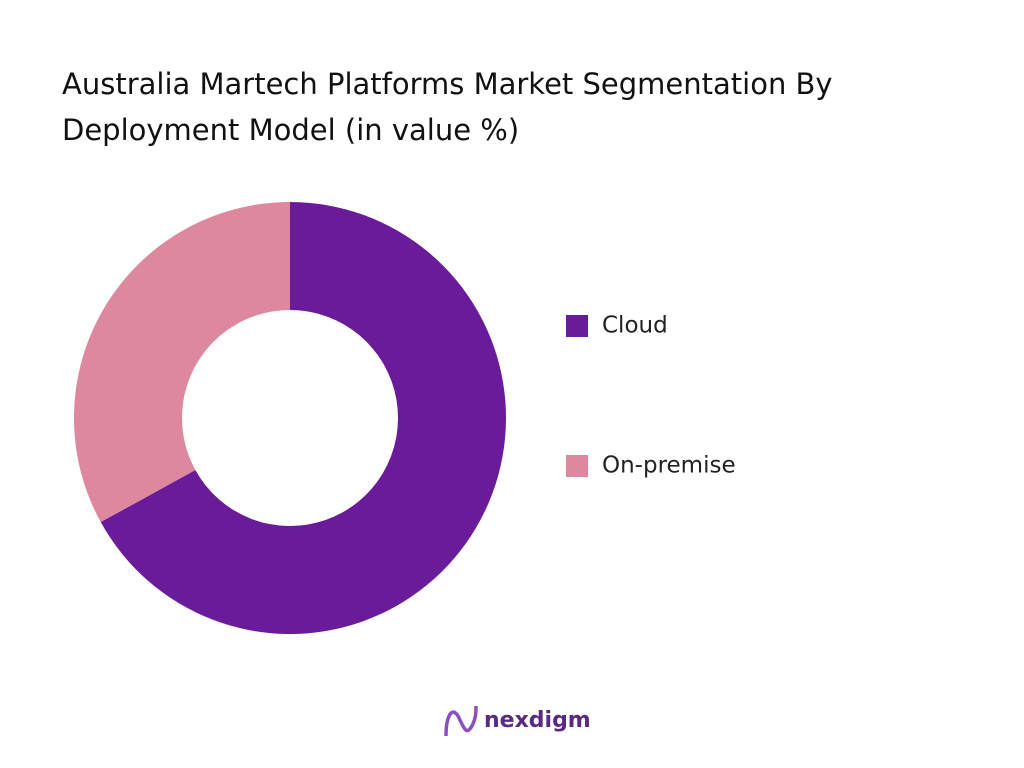 The height and width of the screenshot is (768, 1024). Describe the element at coordinates (669, 466) in the screenshot. I see `legend-label: On-premise` at that location.